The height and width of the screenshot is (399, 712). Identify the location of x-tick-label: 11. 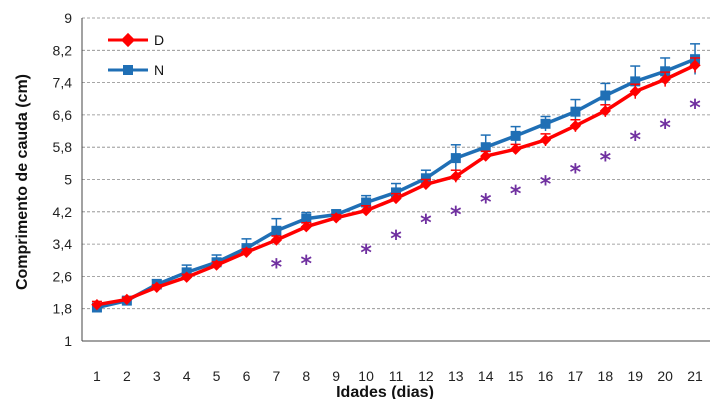
(396, 376).